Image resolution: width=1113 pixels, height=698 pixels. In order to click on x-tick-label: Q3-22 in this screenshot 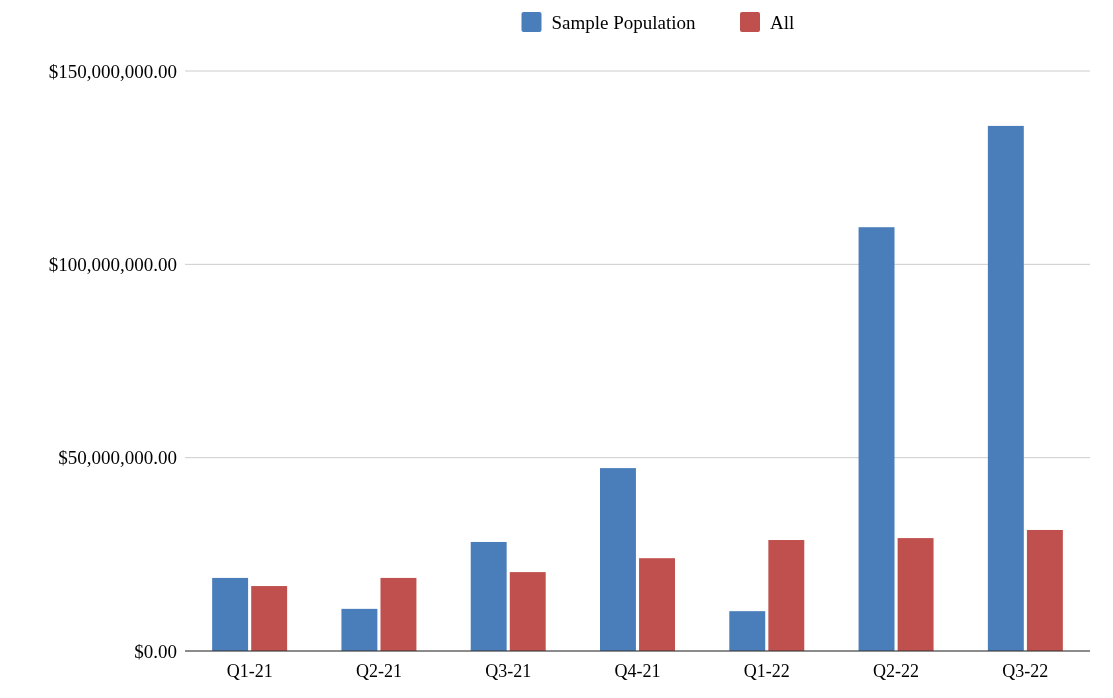, I will do `click(1025, 671)`.